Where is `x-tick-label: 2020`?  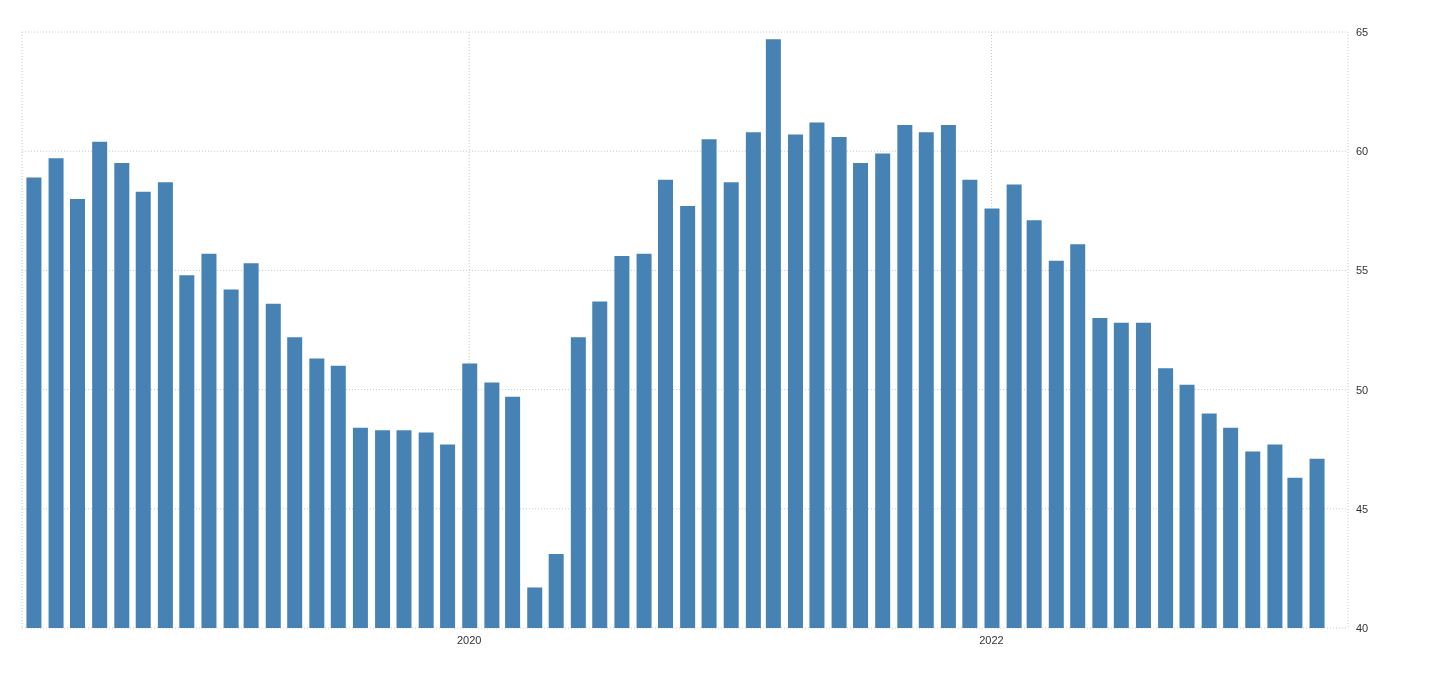
x-tick-label: 2020 is located at coordinates (469, 639).